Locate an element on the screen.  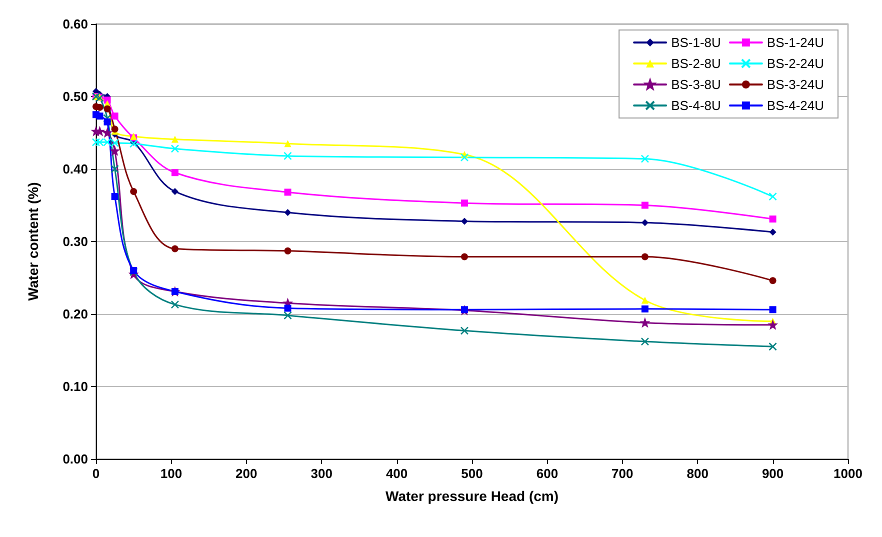
x-tick-label: 400 is located at coordinates (397, 473).